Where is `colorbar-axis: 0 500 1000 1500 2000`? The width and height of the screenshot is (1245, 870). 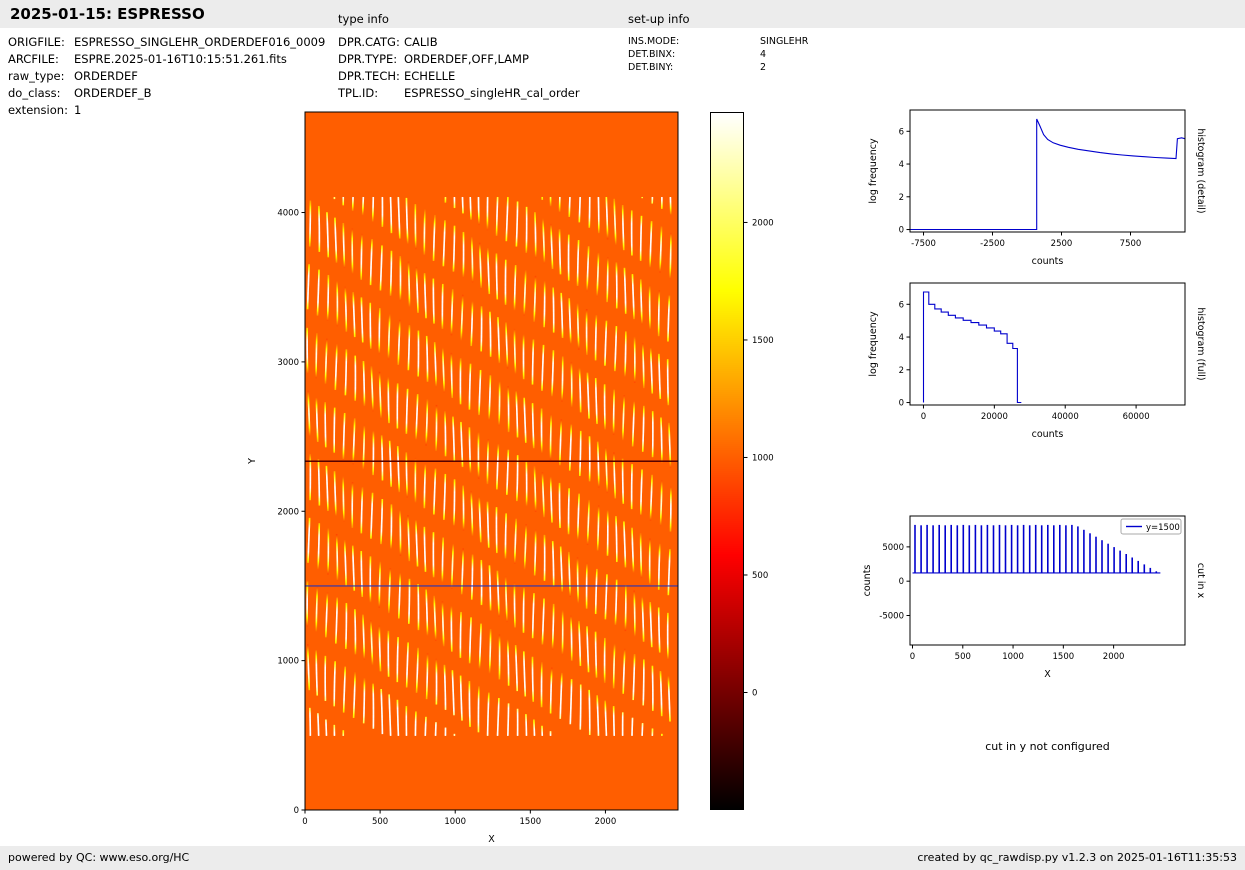 colorbar-axis: 0 500 1000 1500 2000 is located at coordinates (759, 458).